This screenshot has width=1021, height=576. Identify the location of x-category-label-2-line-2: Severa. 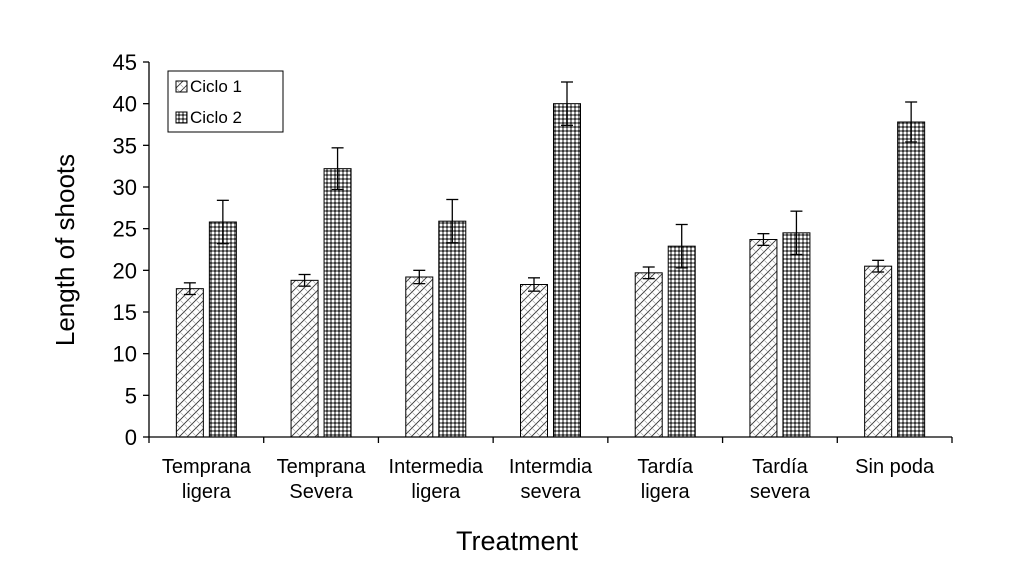
(321, 492).